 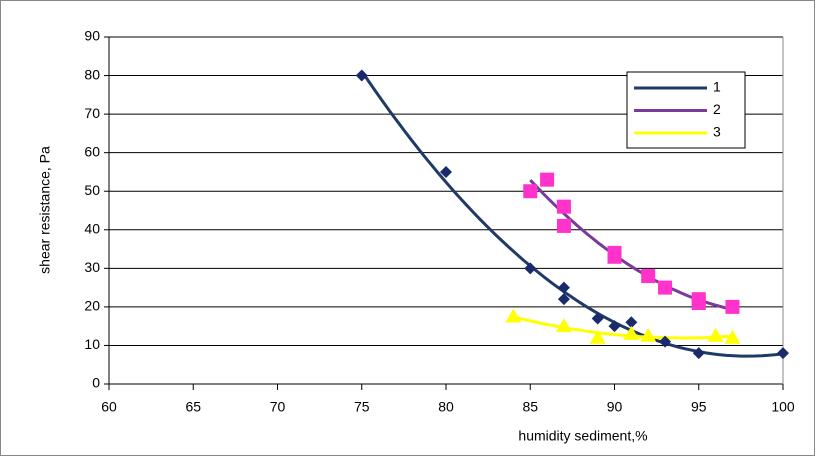 What do you see at coordinates (92, 74) in the screenshot?
I see `y-tick-label: 80` at bounding box center [92, 74].